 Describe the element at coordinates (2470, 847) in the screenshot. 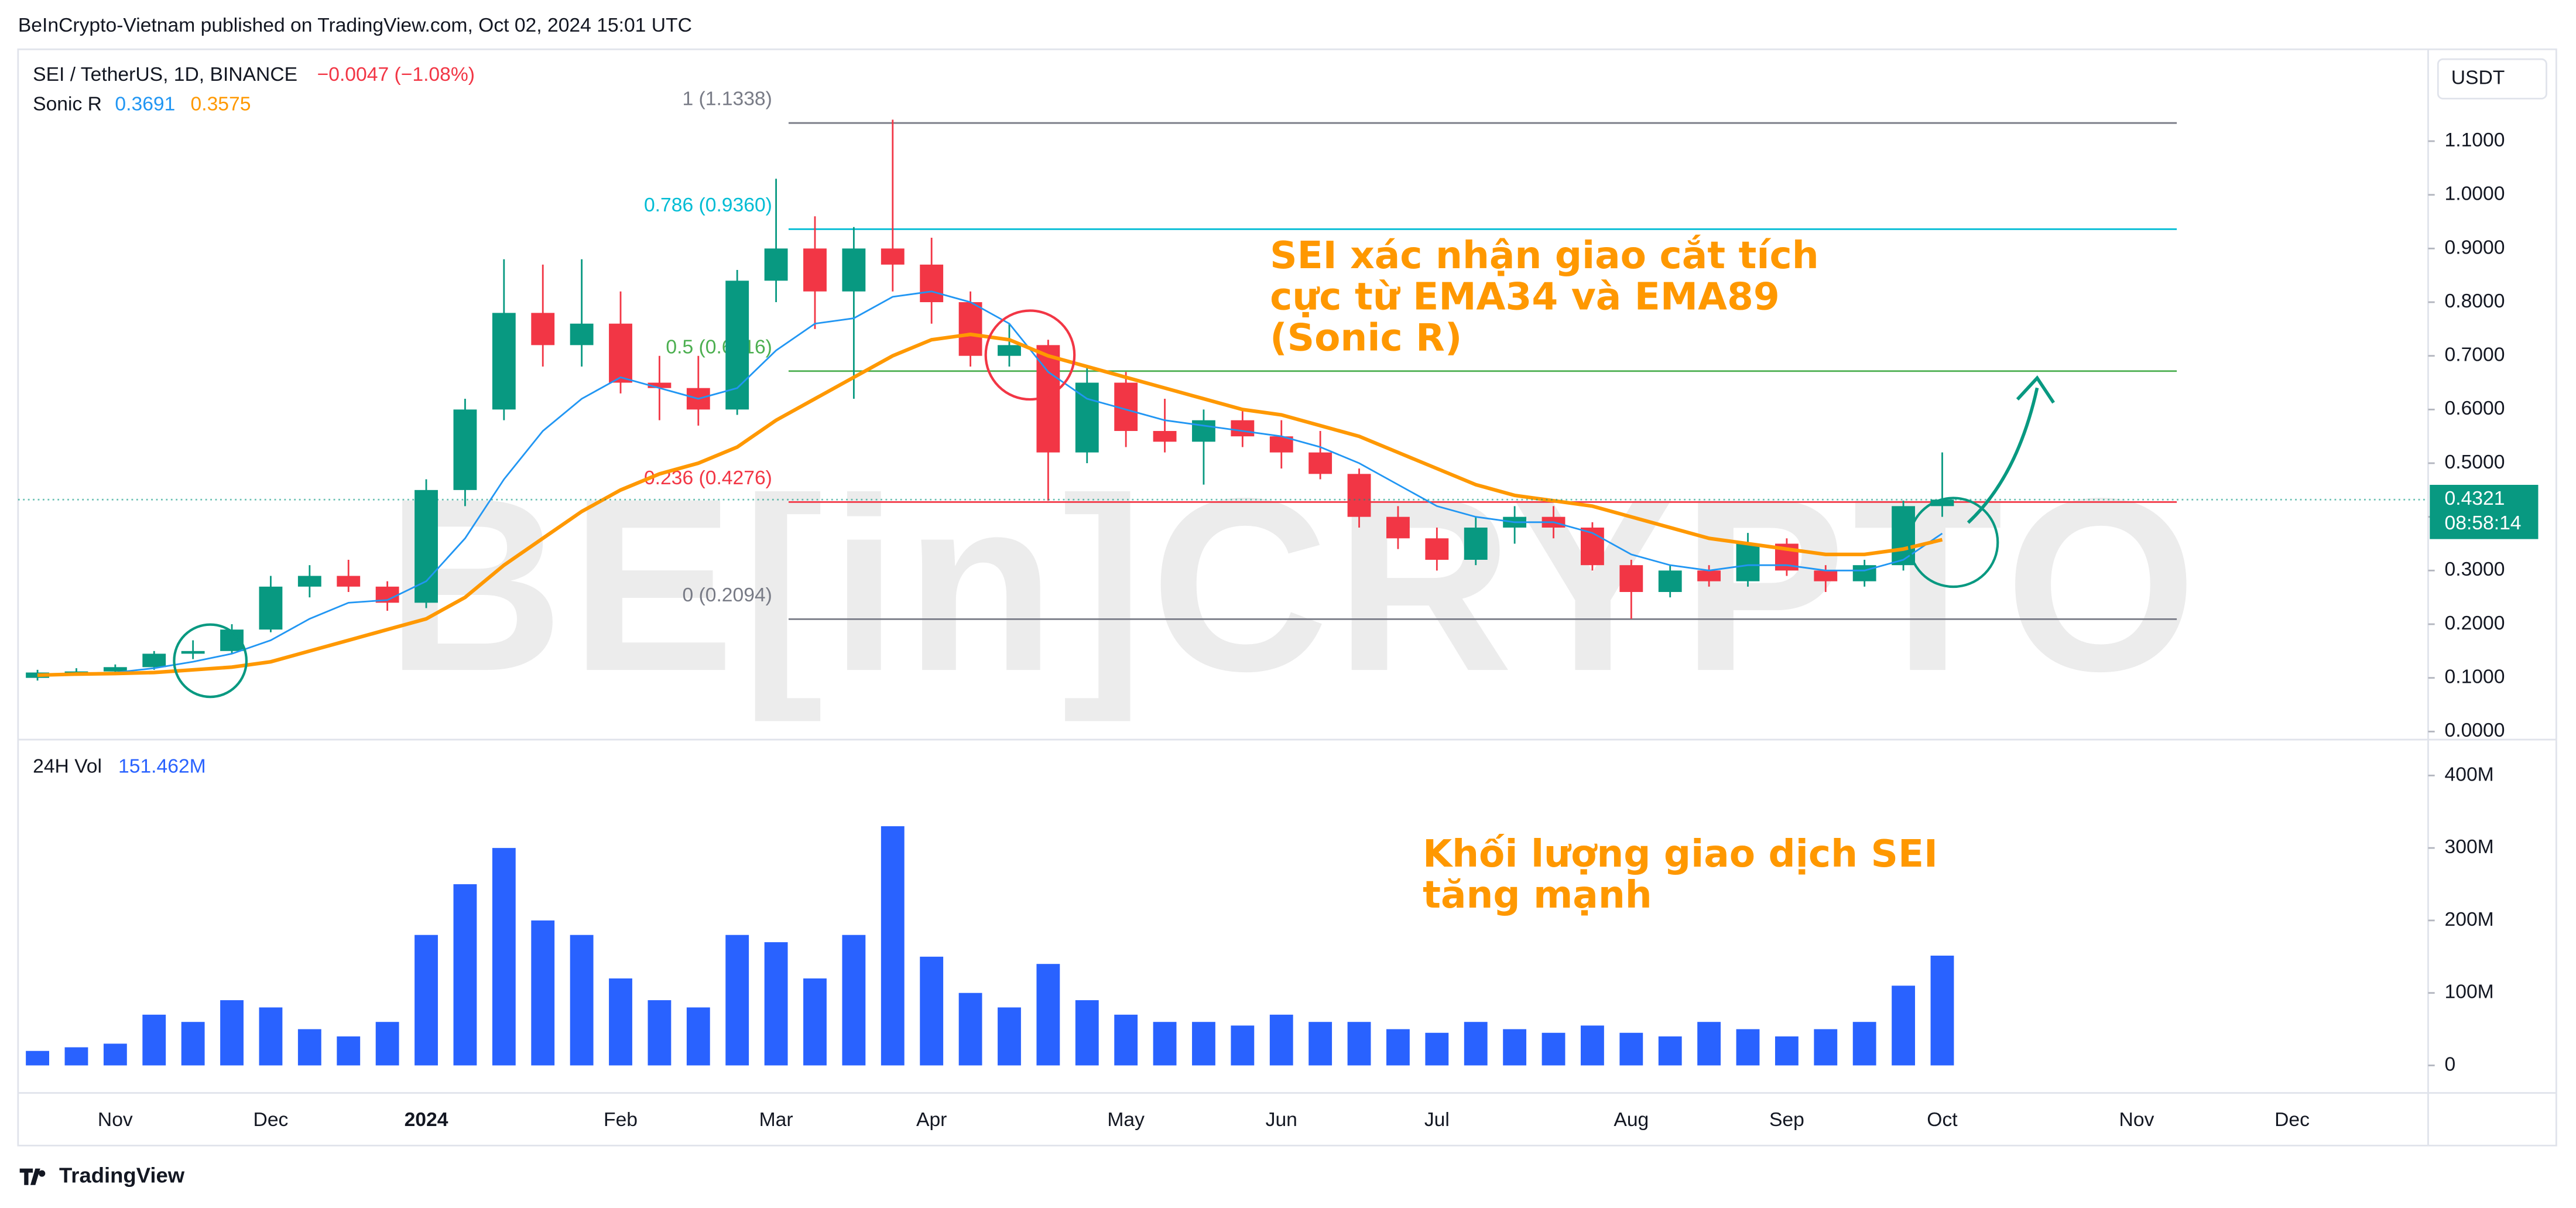

I see `y-tick-label: 300M` at that location.